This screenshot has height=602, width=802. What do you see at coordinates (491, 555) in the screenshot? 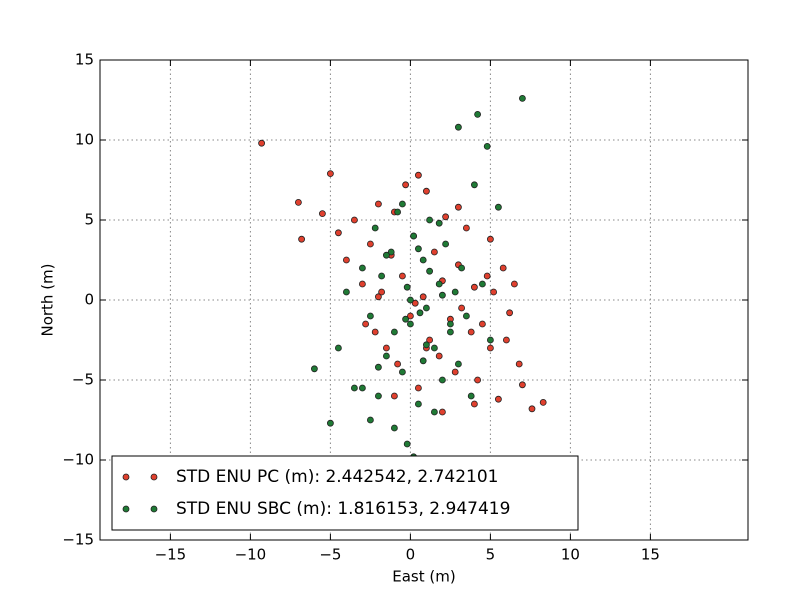
I see `x-tick-label: 5` at bounding box center [491, 555].